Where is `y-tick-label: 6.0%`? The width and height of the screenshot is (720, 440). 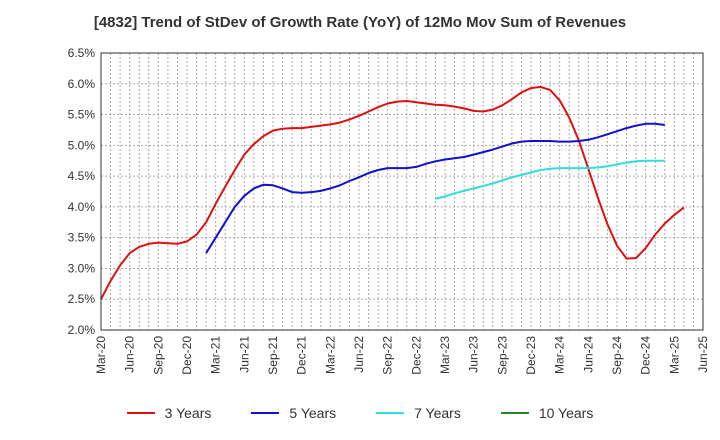
y-tick-label: 6.0% is located at coordinates (82, 84).